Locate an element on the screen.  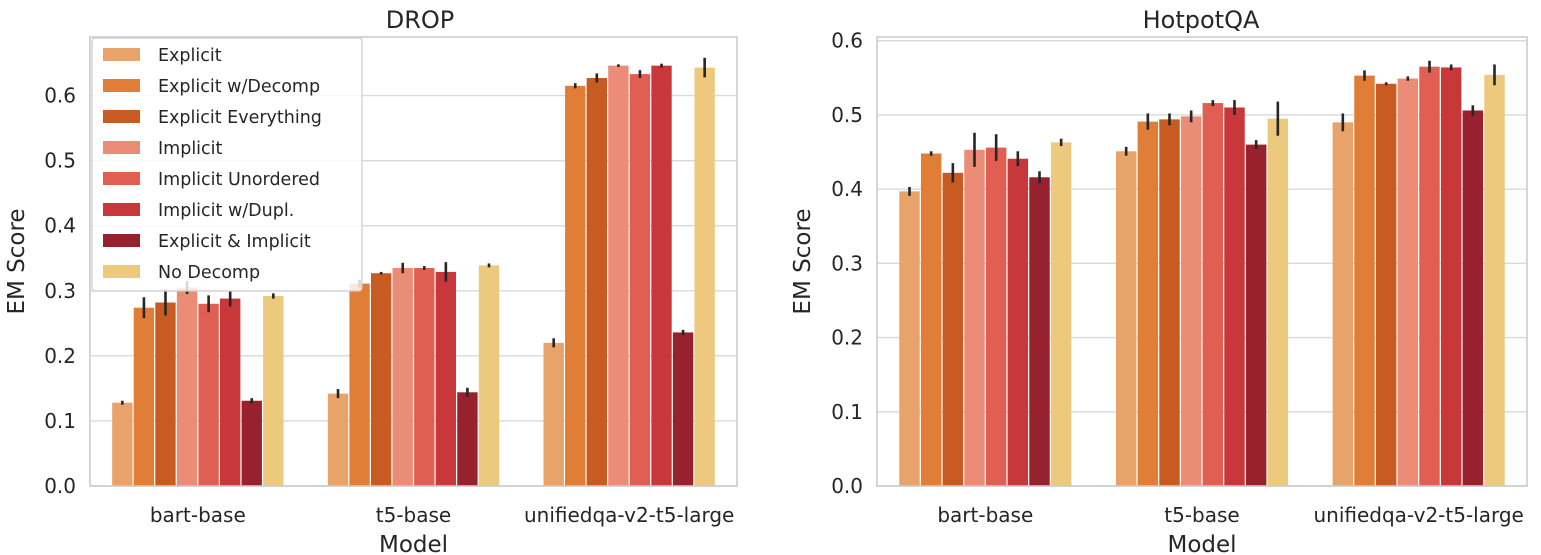
chart-title: HotpotQA is located at coordinates (1201, 20).